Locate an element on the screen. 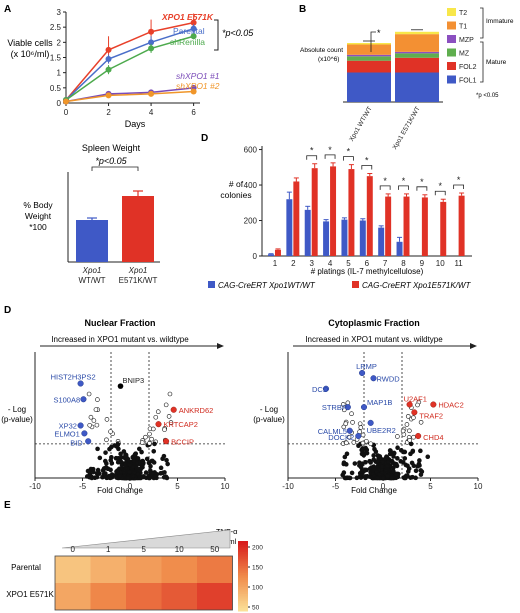 The height and width of the screenshot is (613, 520). colonies-x-tick-label: 2 is located at coordinates (293, 263).